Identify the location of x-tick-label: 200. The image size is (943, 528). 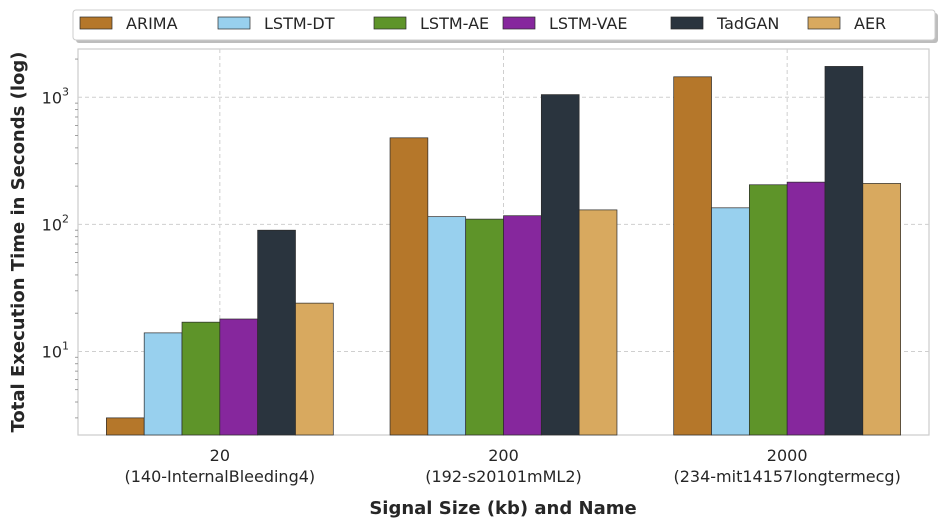
(503, 455).